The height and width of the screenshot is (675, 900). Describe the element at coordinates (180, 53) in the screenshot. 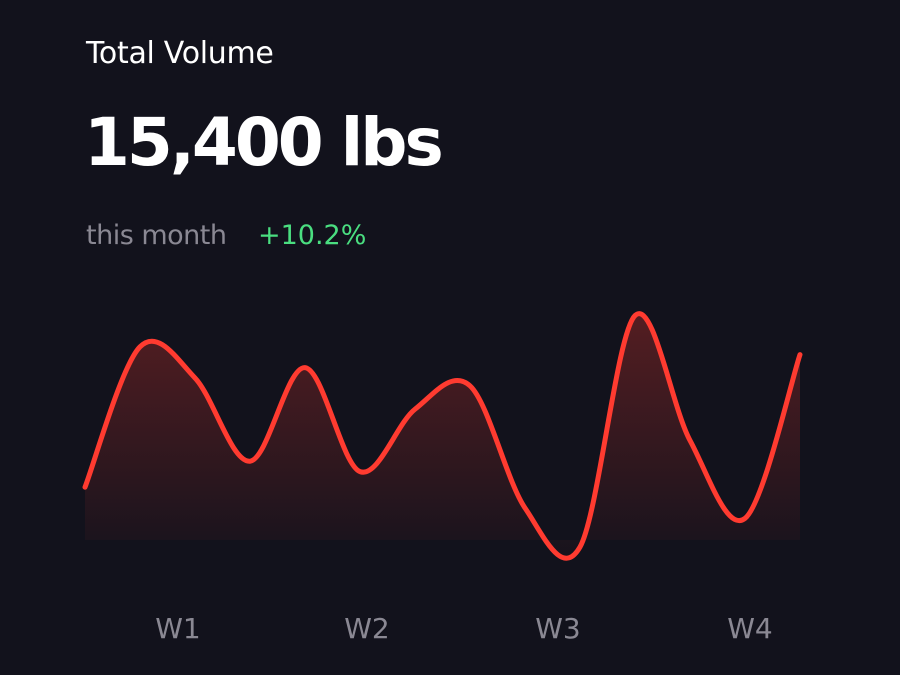

I see `card-title: Total Volume` at that location.